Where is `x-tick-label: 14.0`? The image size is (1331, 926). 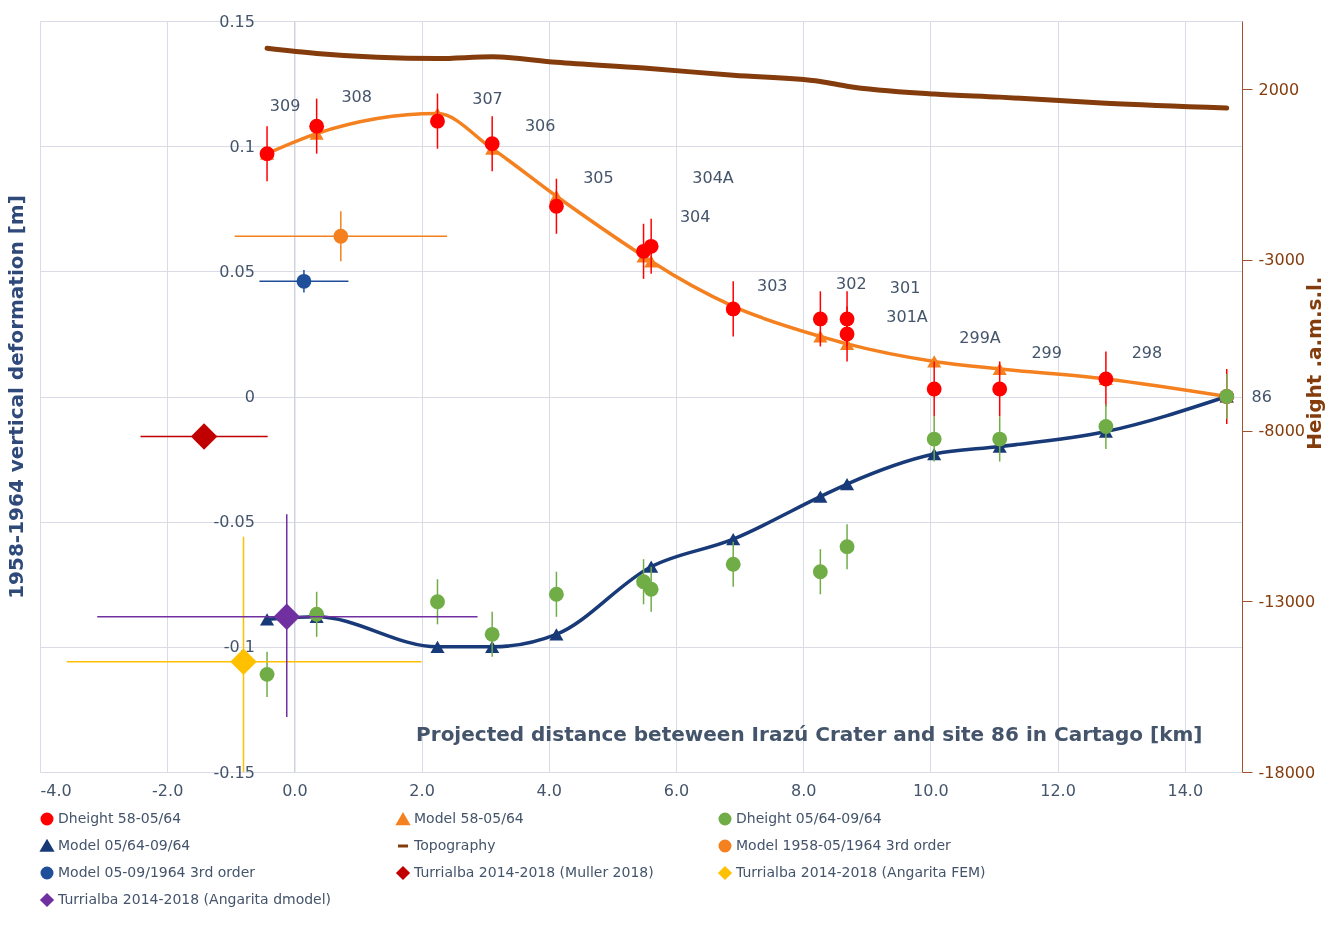 x-tick-label: 14.0 is located at coordinates (1185, 790).